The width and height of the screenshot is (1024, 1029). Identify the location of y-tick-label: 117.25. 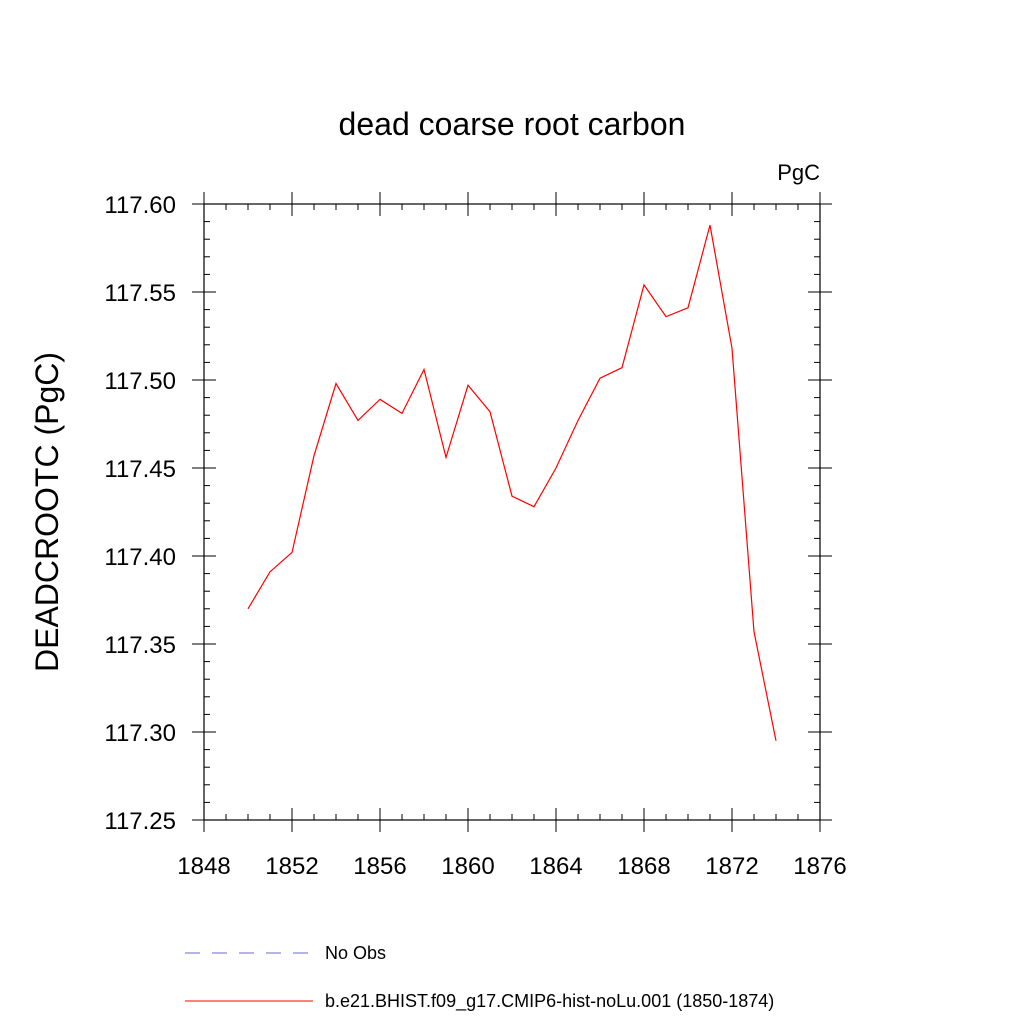
(140, 821).